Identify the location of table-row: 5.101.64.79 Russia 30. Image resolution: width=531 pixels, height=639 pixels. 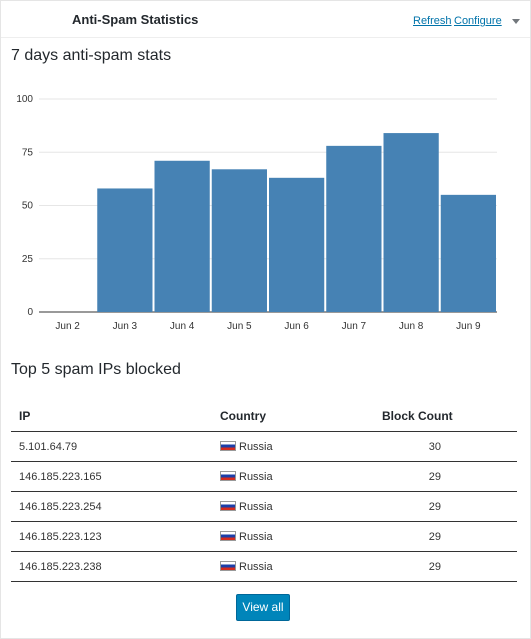
(264, 446).